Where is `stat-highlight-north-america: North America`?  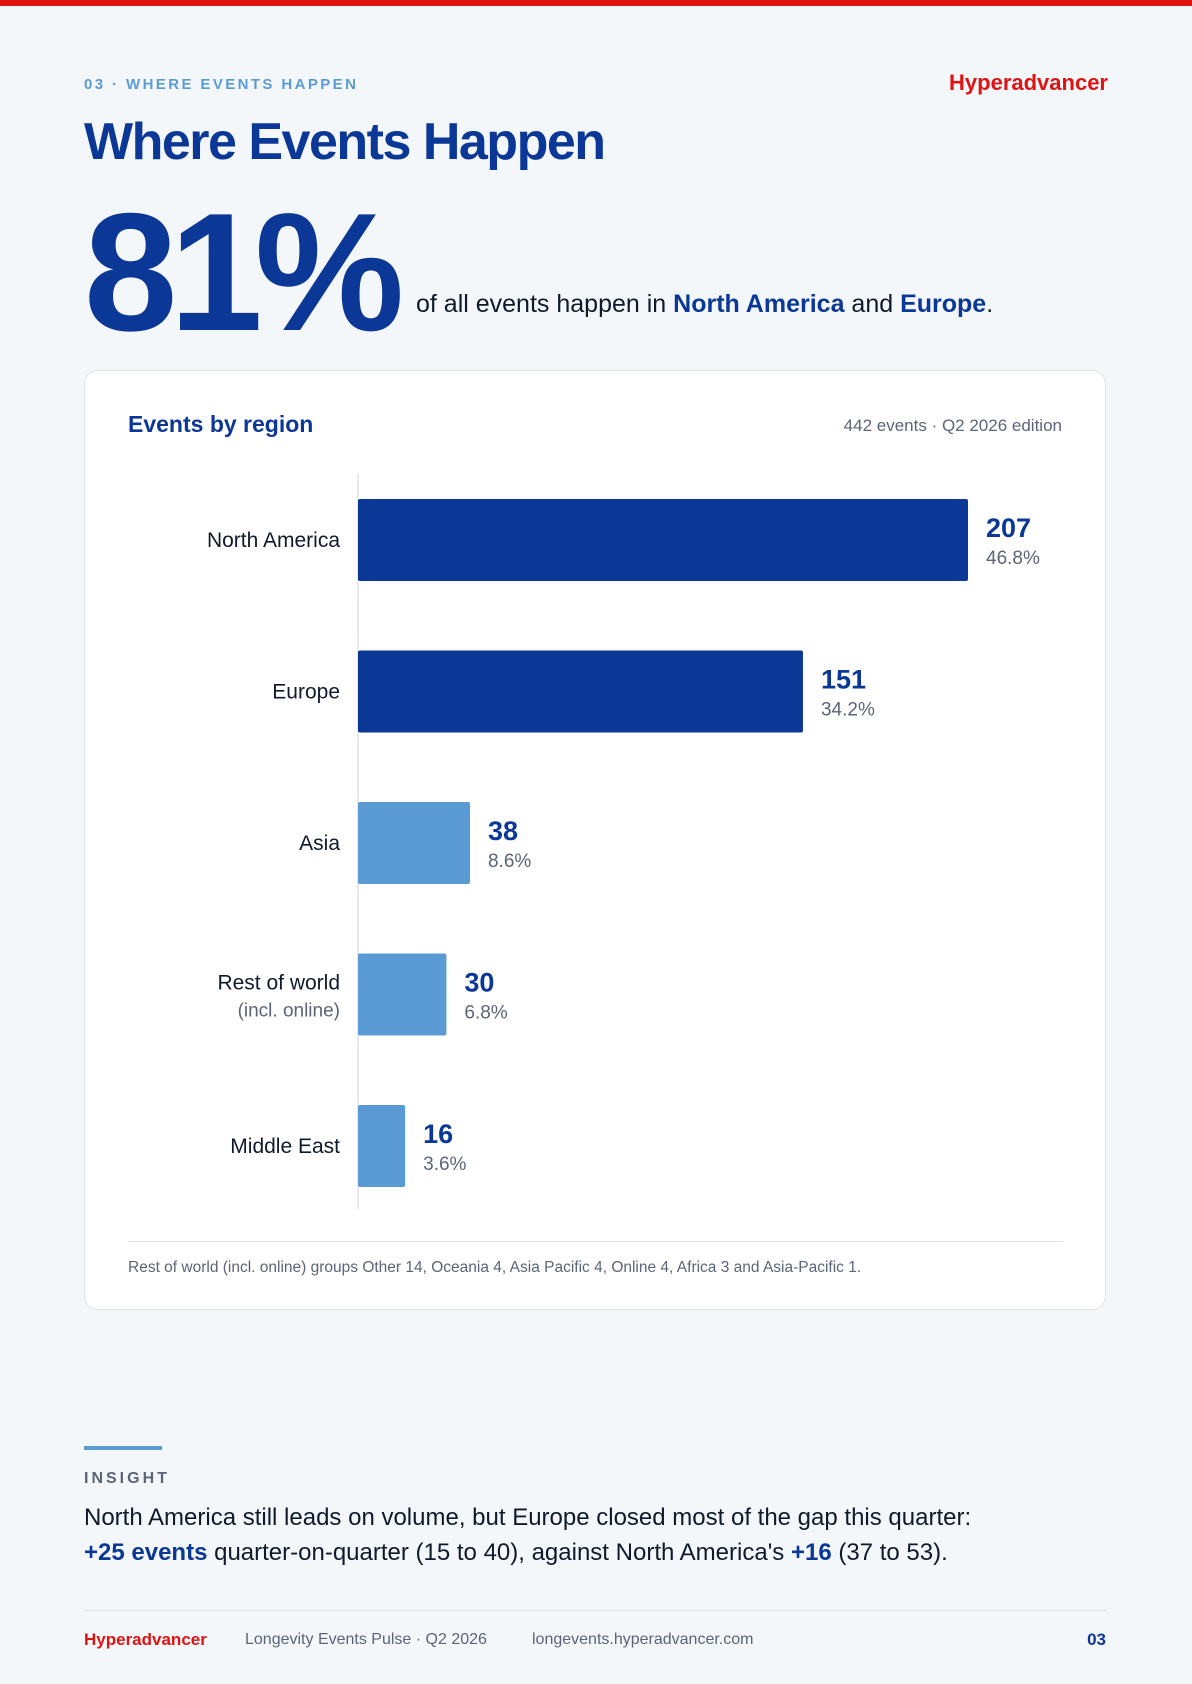
stat-highlight-north-america: North America is located at coordinates (759, 304).